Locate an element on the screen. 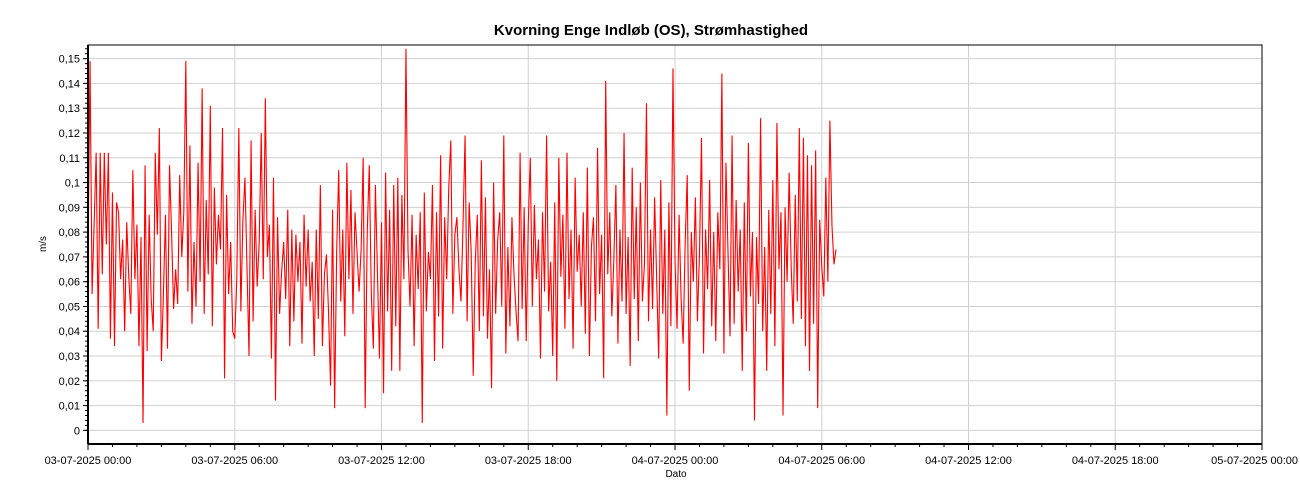 Image resolution: width=1300 pixels, height=500 pixels. y-tick-label: 0,03 is located at coordinates (69, 357).